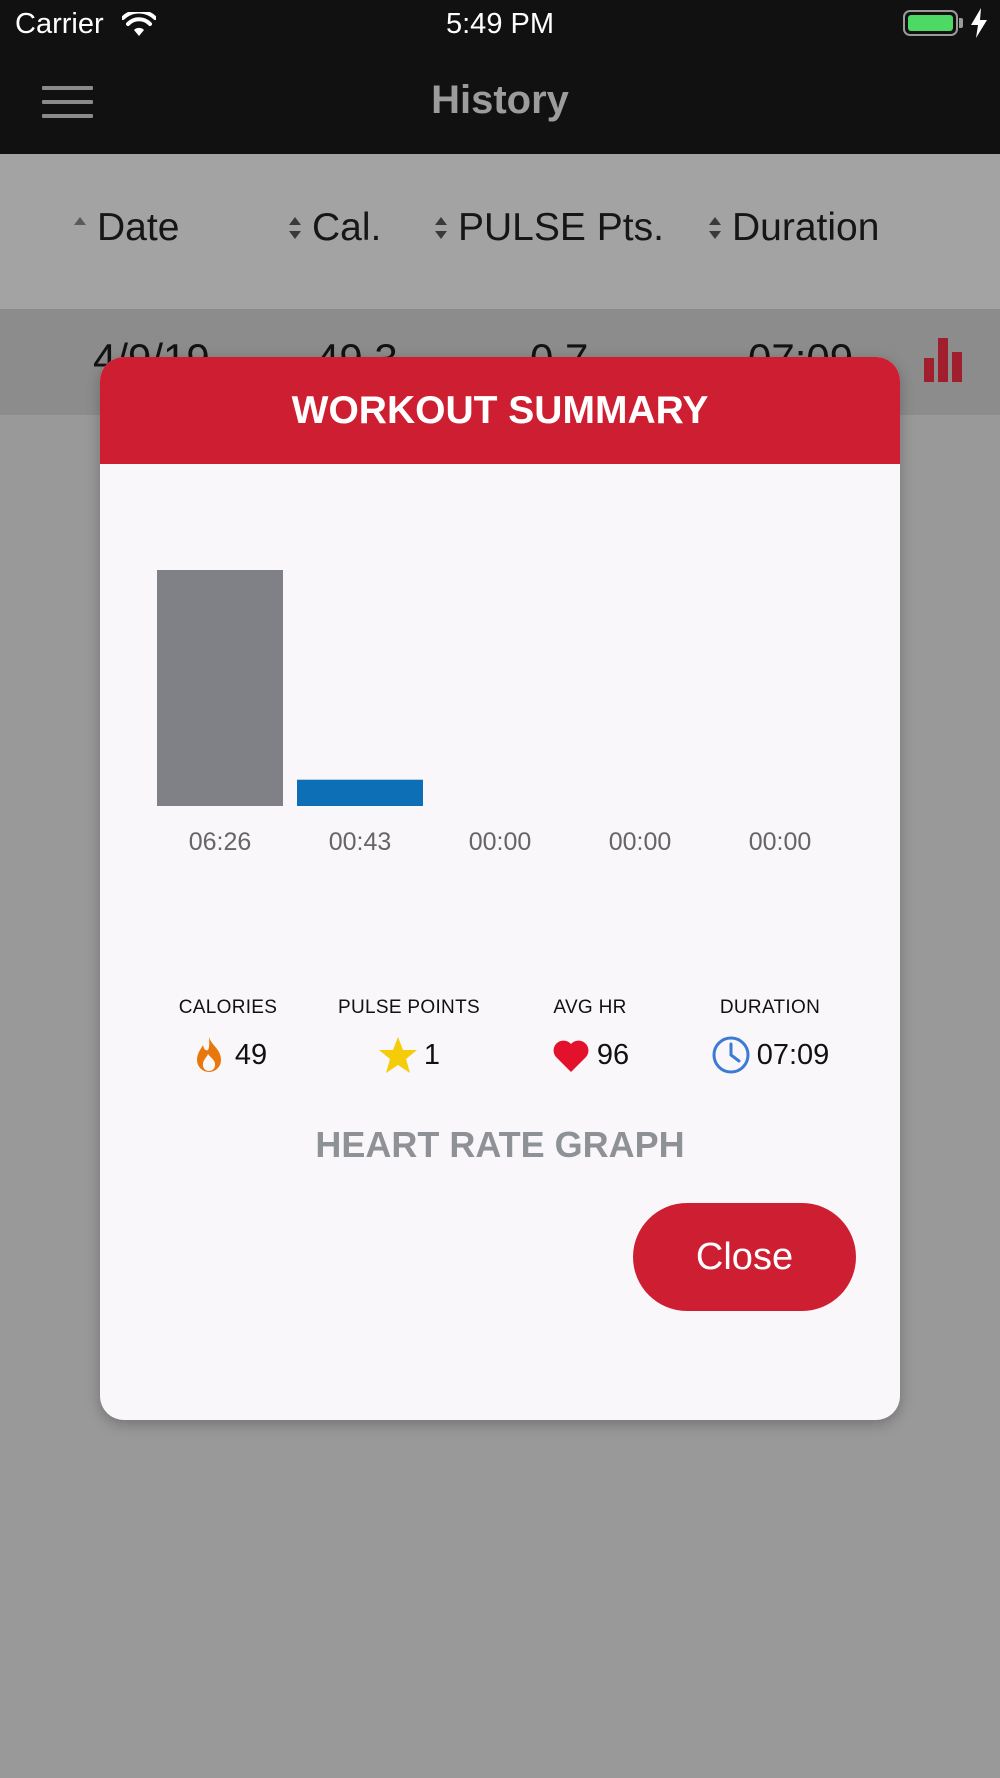  I want to click on battery-icon, so click(930, 23).